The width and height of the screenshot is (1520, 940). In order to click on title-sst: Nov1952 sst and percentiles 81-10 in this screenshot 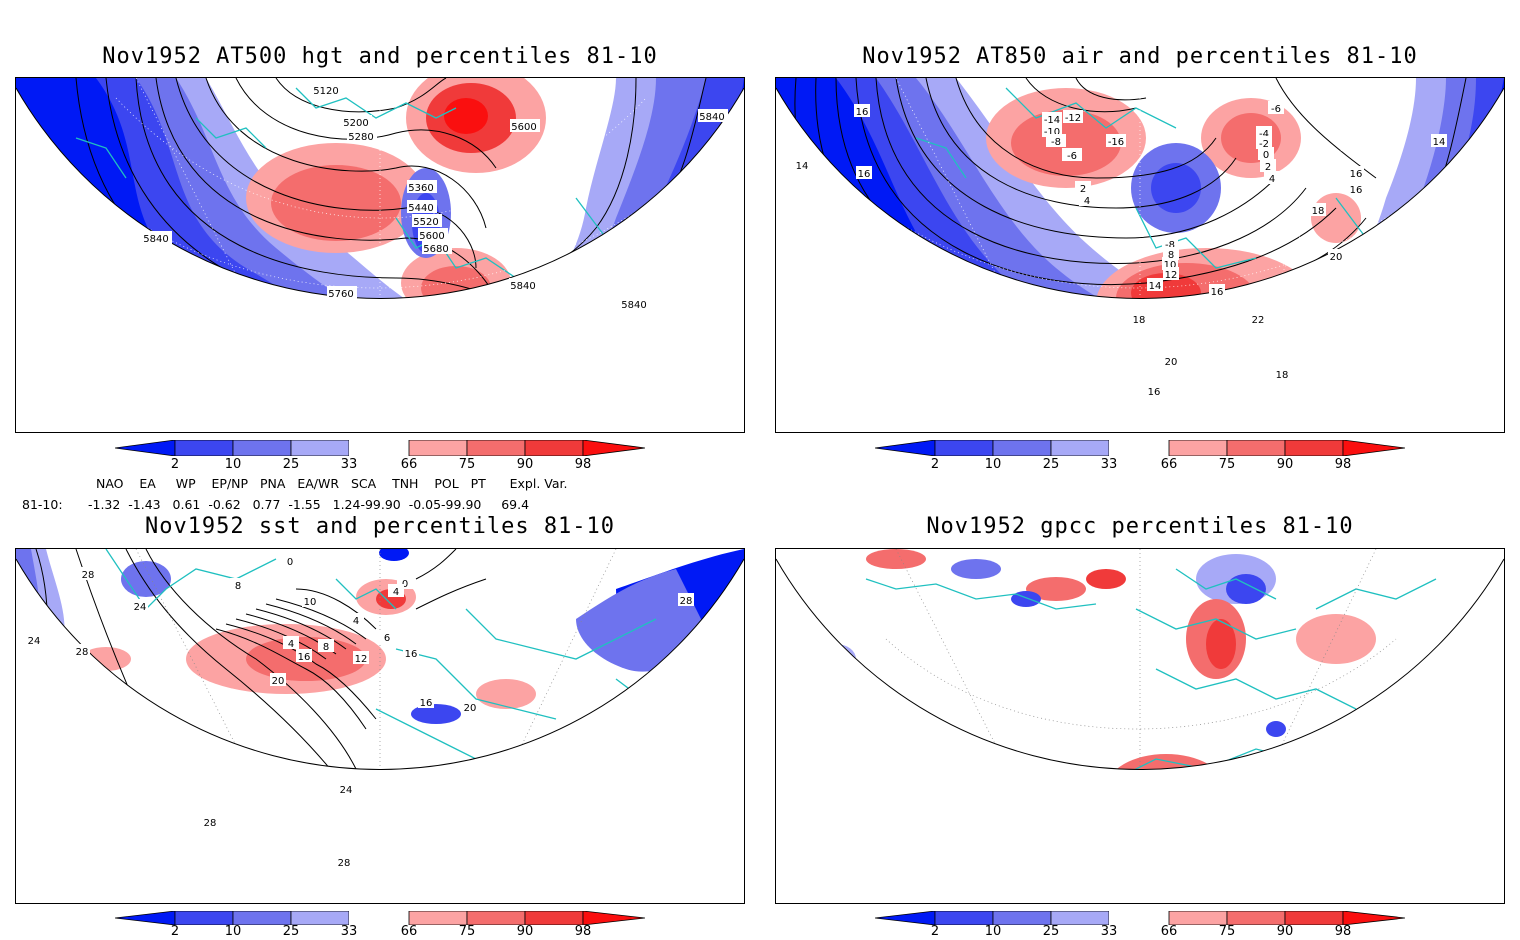, I will do `click(380, 526)`.